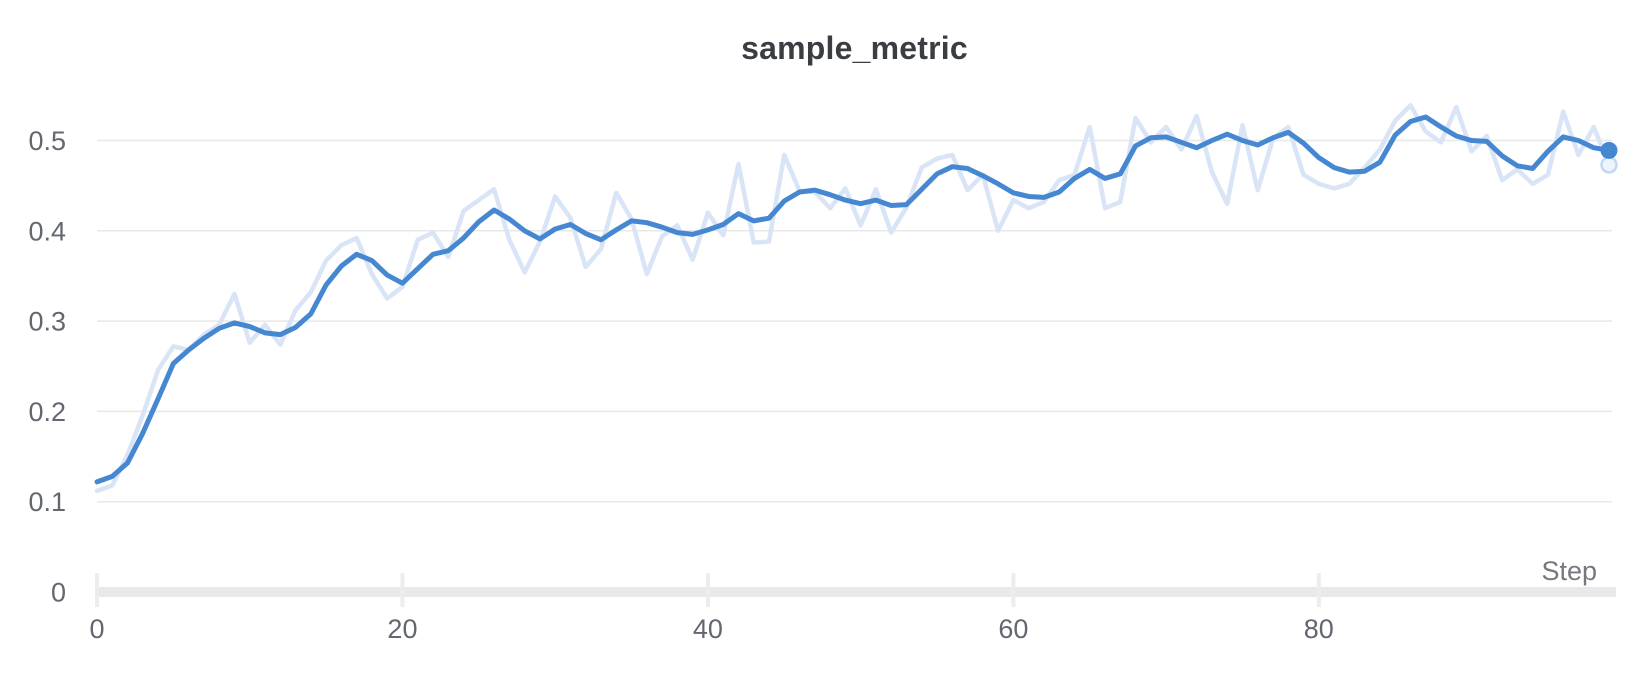 The height and width of the screenshot is (674, 1642). What do you see at coordinates (854, 48) in the screenshot?
I see `chart-title: sample_metric` at bounding box center [854, 48].